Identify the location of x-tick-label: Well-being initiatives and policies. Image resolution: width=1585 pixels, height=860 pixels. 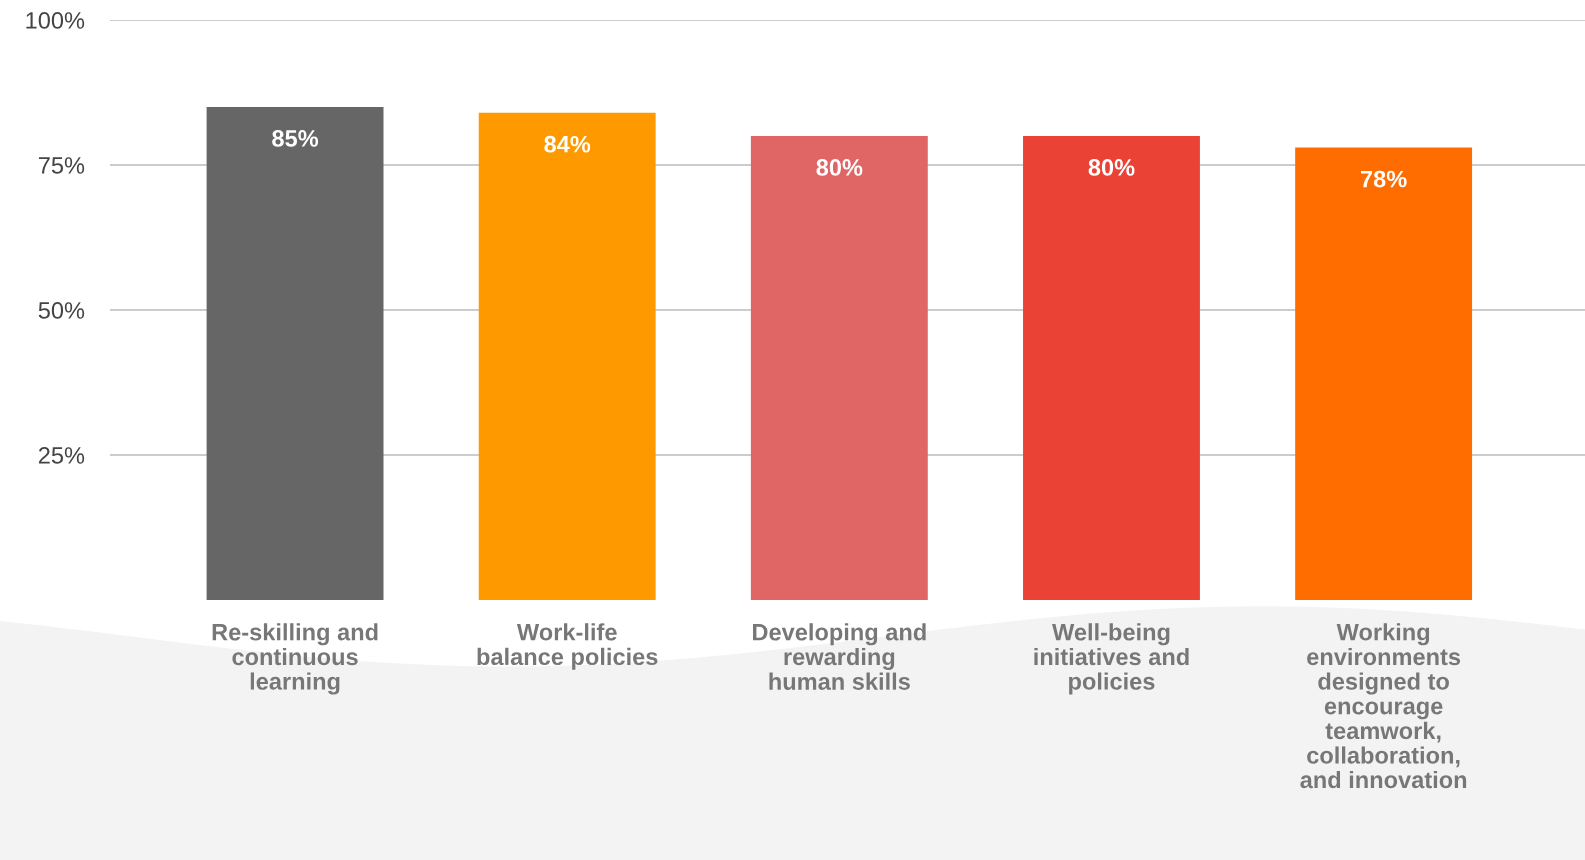
(1111, 659).